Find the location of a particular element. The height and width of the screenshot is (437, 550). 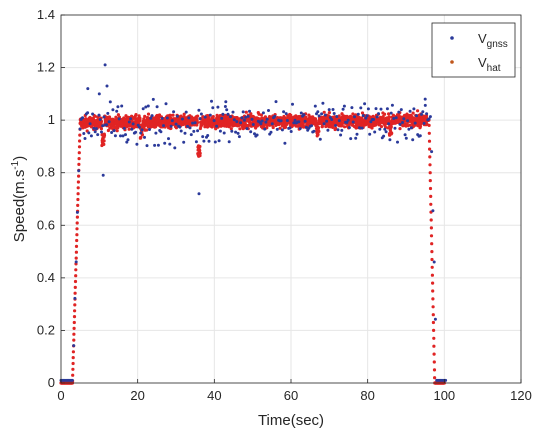

legend-gnss-main: V is located at coordinates (482, 38).